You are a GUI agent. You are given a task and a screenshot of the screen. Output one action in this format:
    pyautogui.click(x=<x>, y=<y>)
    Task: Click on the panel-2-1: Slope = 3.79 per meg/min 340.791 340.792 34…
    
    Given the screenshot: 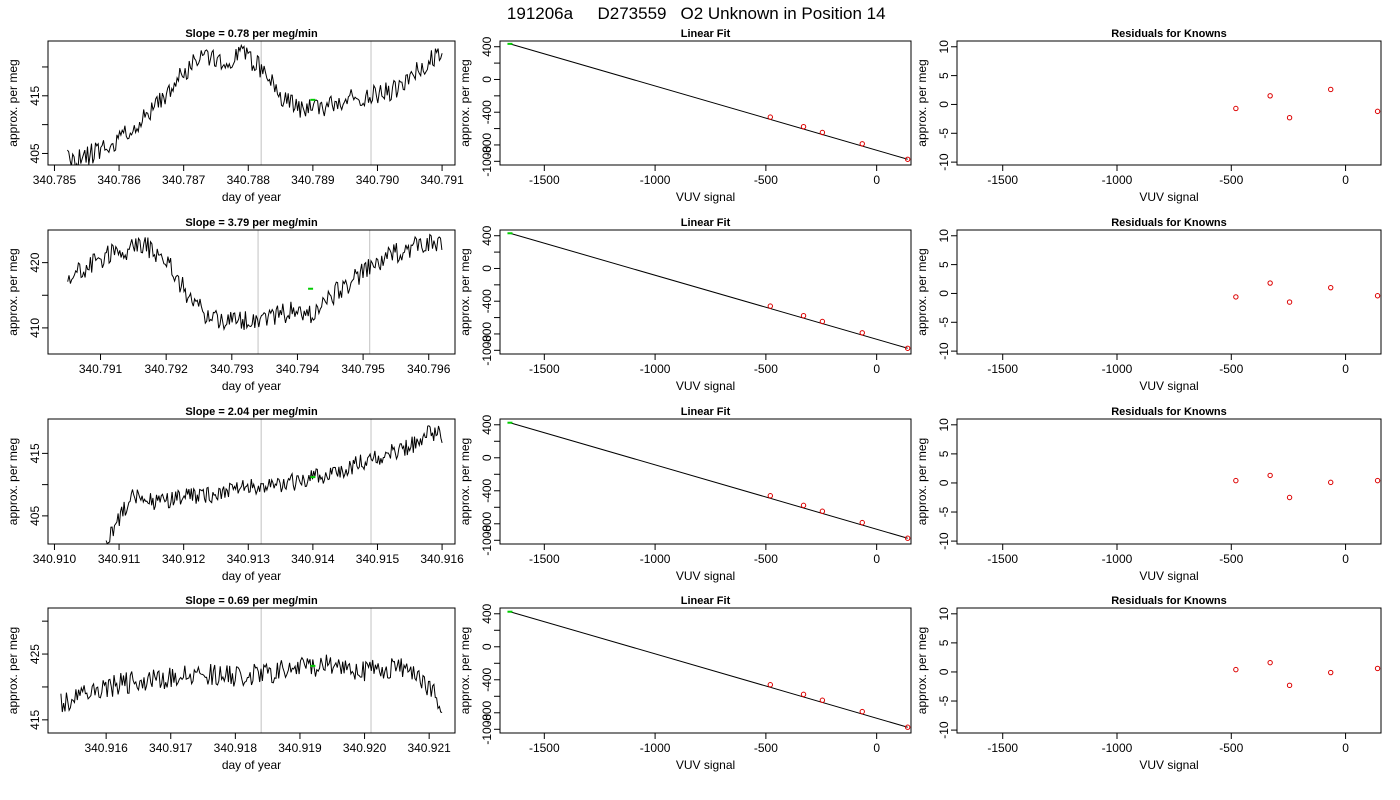 What is the action you would take?
    pyautogui.click(x=231, y=305)
    